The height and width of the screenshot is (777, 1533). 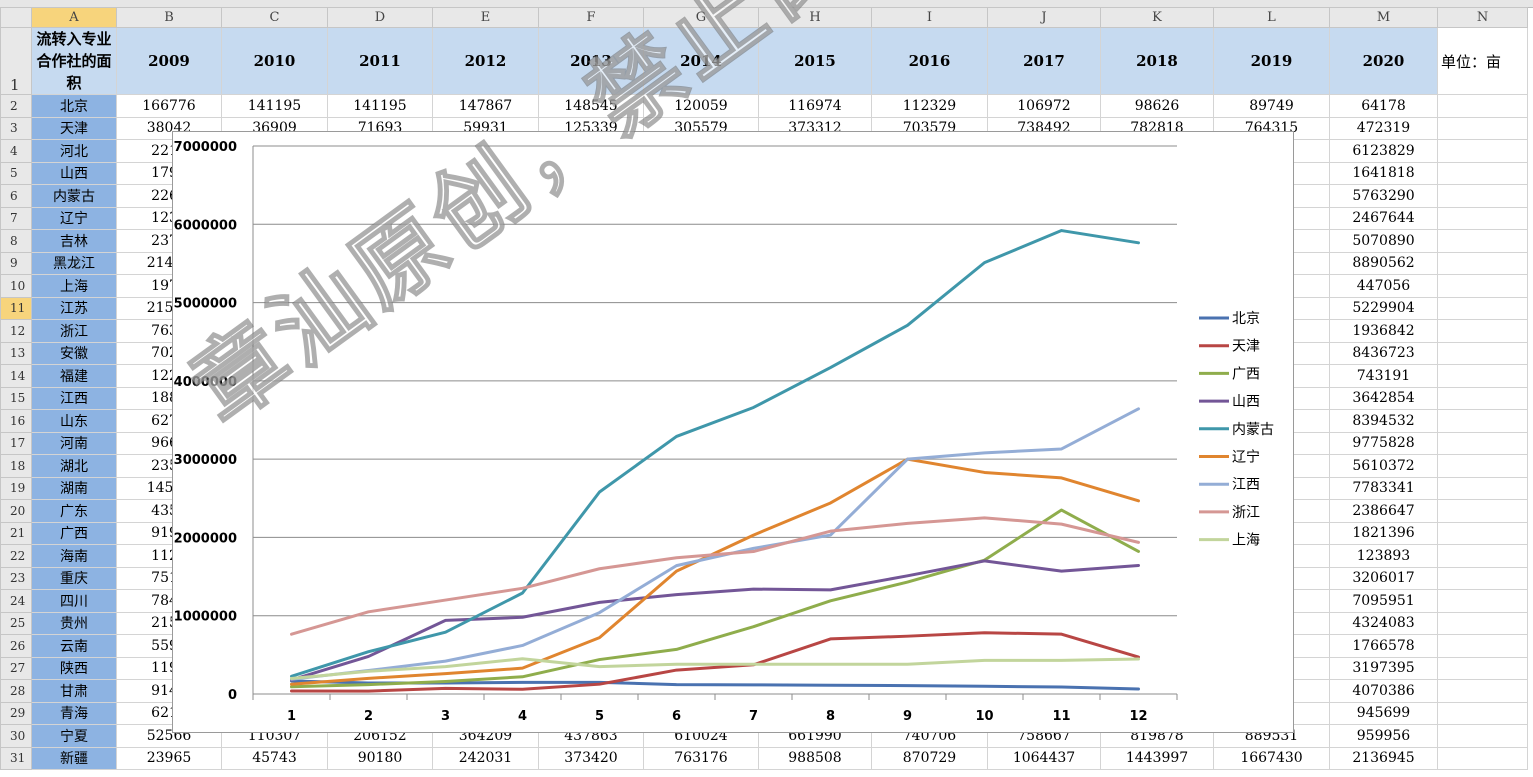 What do you see at coordinates (16, 488) in the screenshot?
I see `row-header: 19` at bounding box center [16, 488].